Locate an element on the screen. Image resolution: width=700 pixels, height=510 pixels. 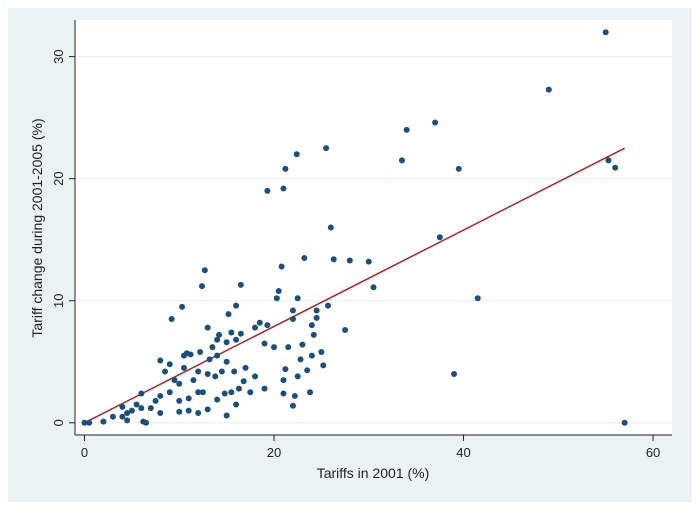
x-tick-label: 60 is located at coordinates (653, 452).